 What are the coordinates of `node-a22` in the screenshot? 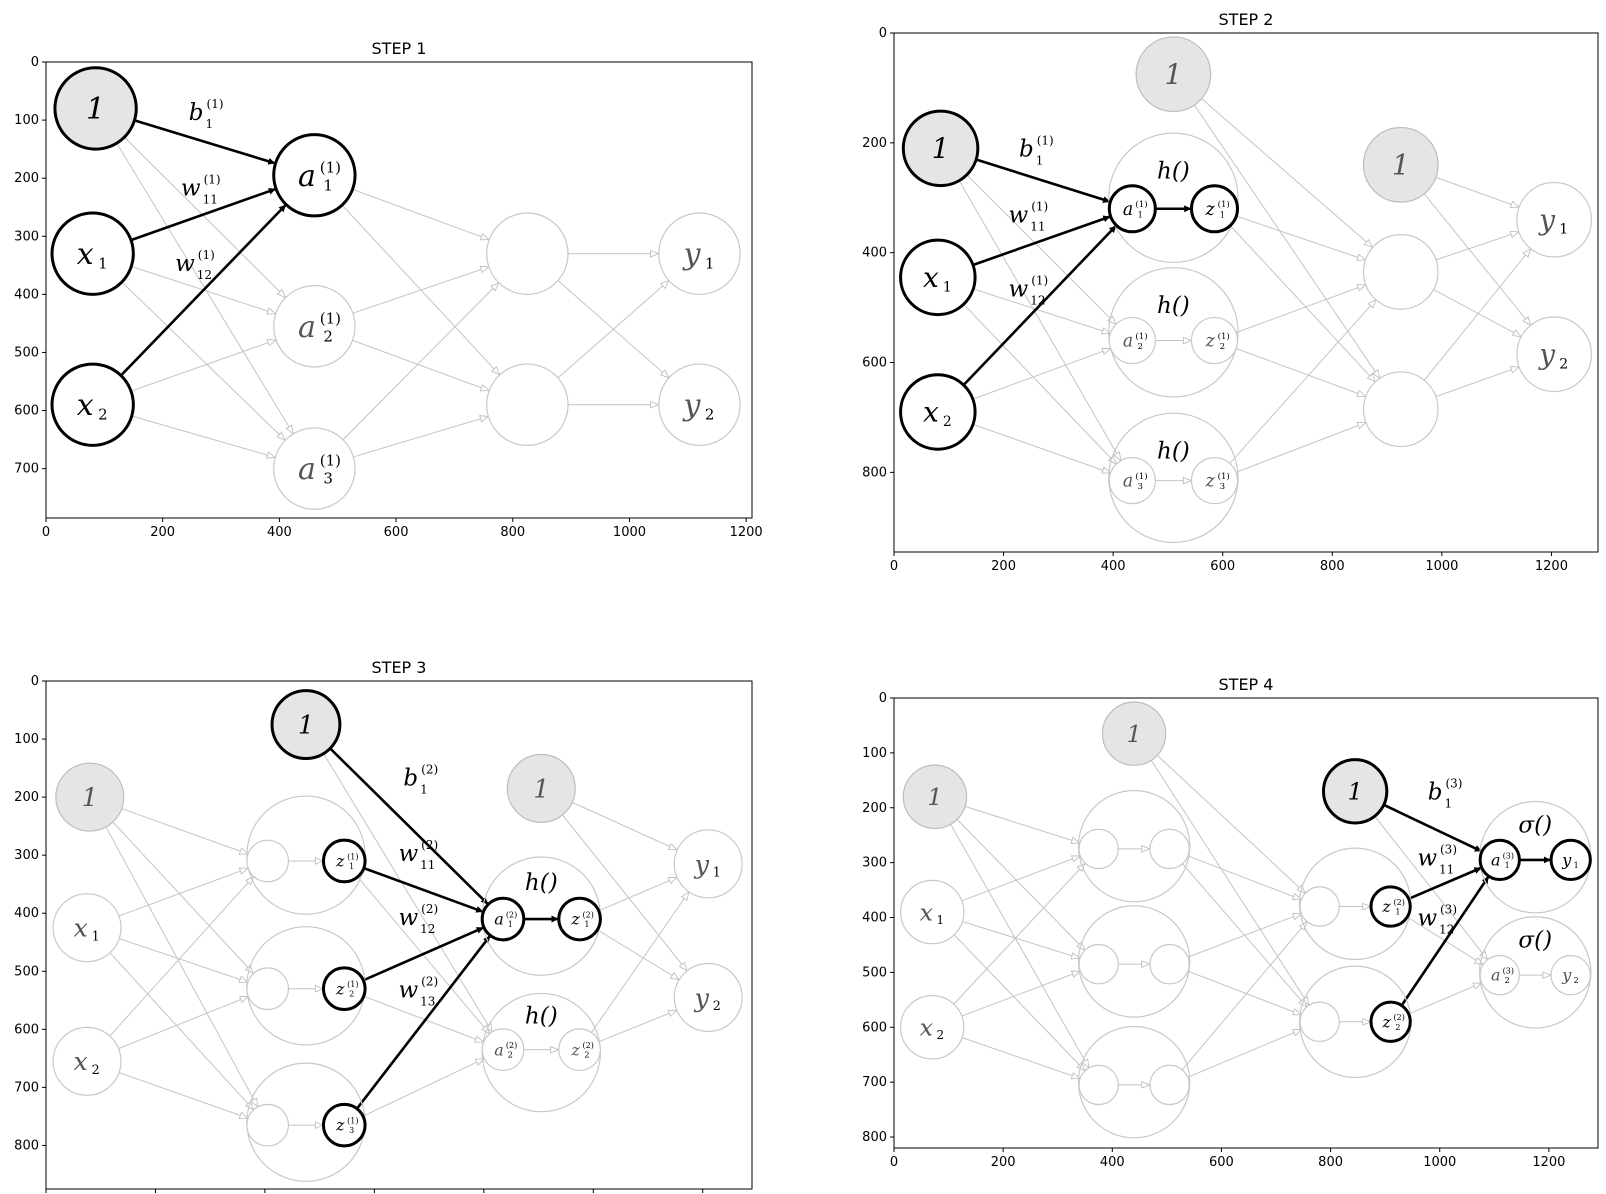 It's located at (503, 1050).